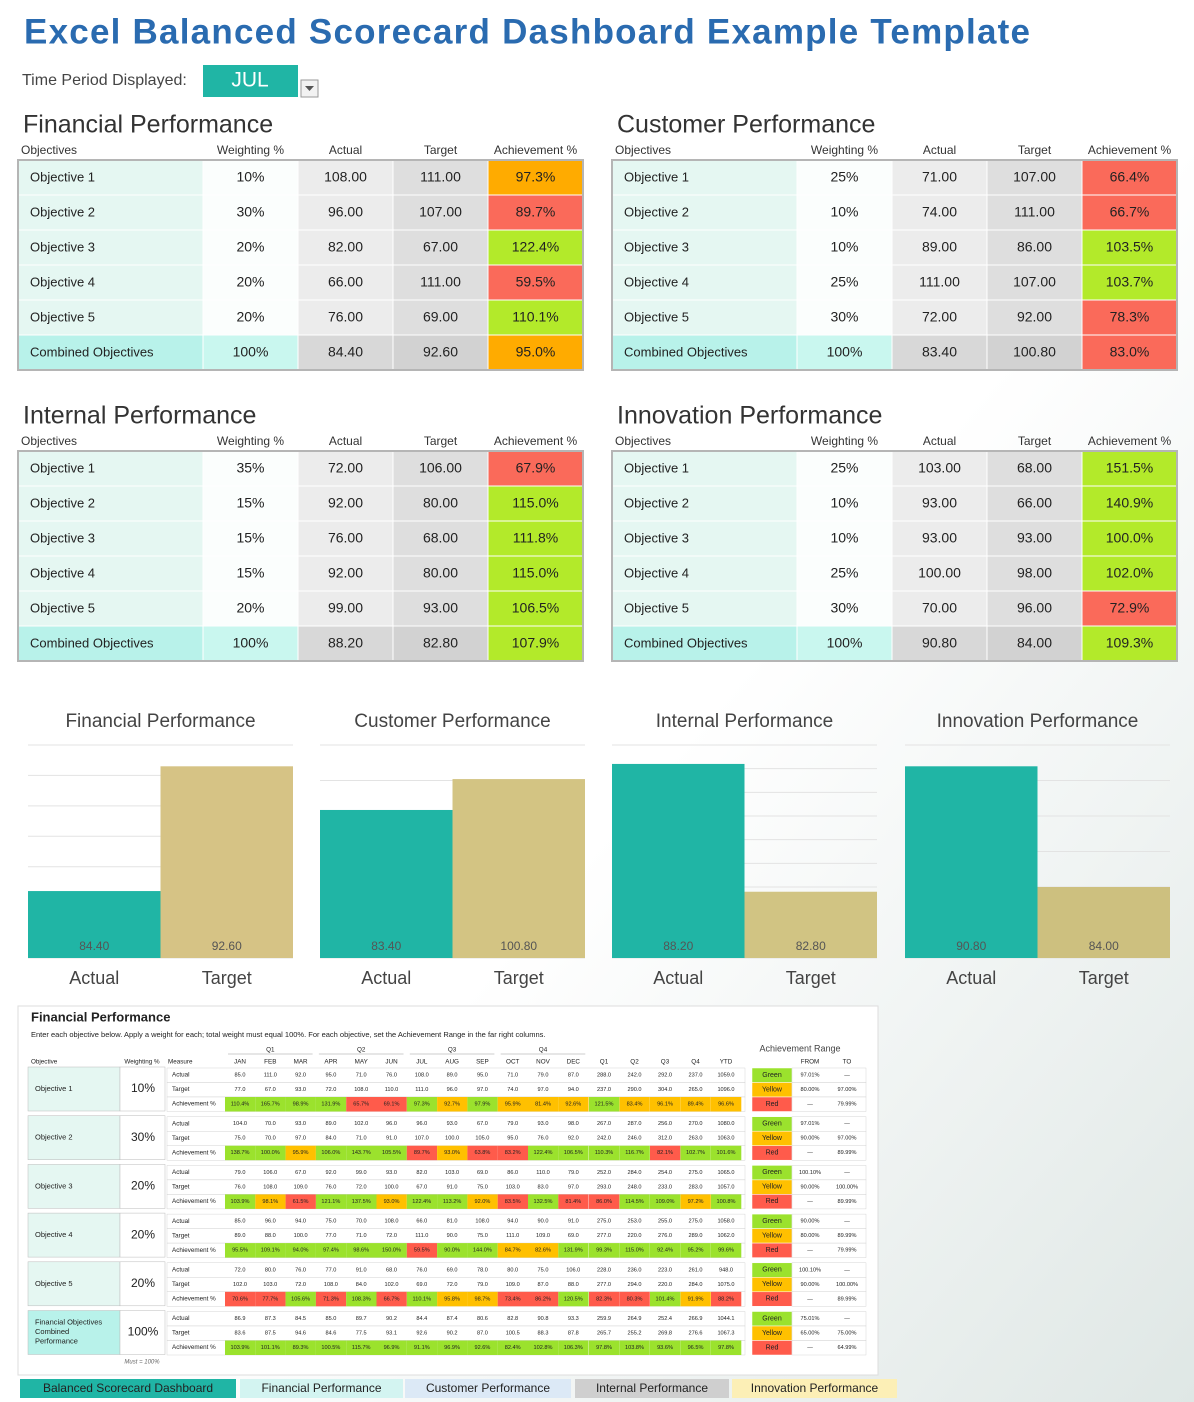 The width and height of the screenshot is (1194, 1402). What do you see at coordinates (573, 1333) in the screenshot?
I see `preview-value: 87.8` at bounding box center [573, 1333].